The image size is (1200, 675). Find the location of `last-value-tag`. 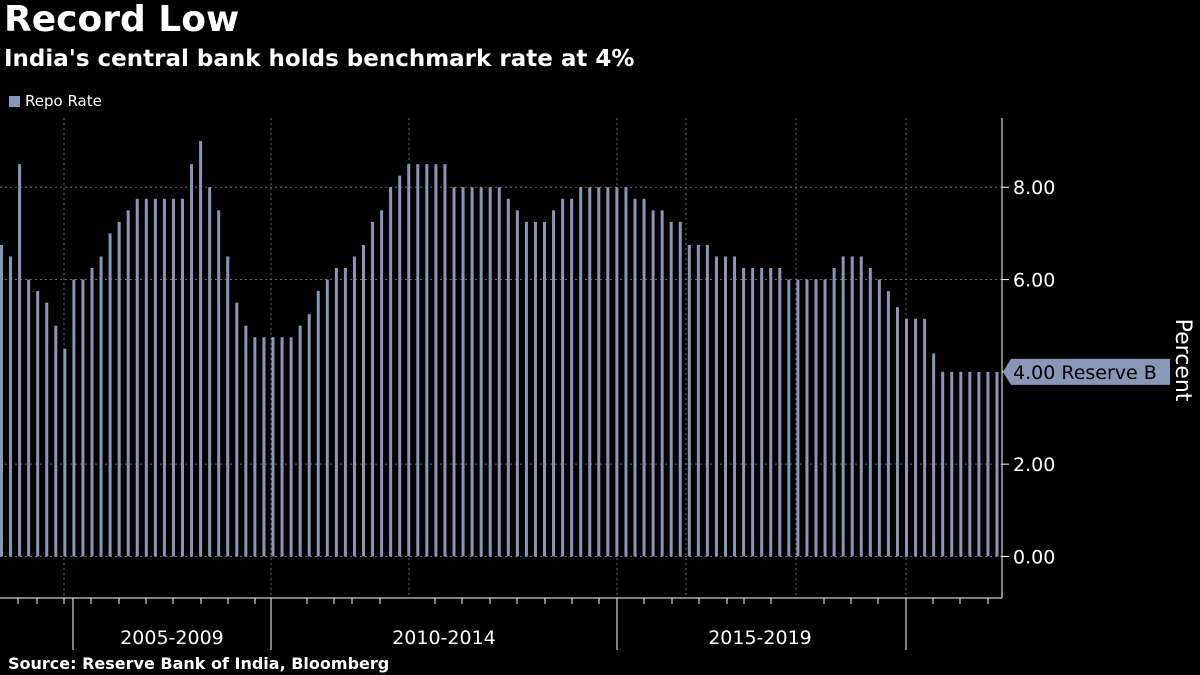

last-value-tag is located at coordinates (1086, 371).